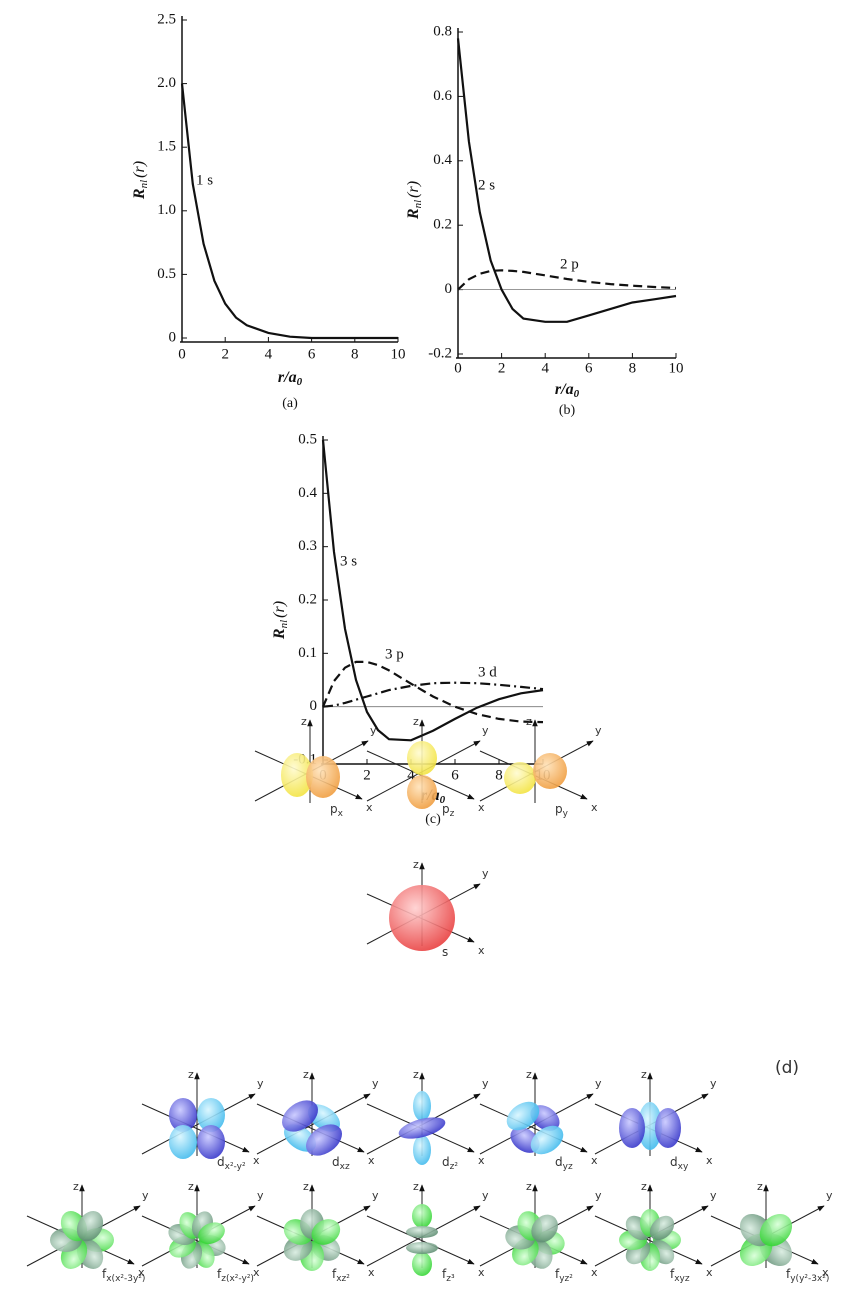 The width and height of the screenshot is (865, 1301). I want to click on orbital: z y x fz³, so click(427, 1232).